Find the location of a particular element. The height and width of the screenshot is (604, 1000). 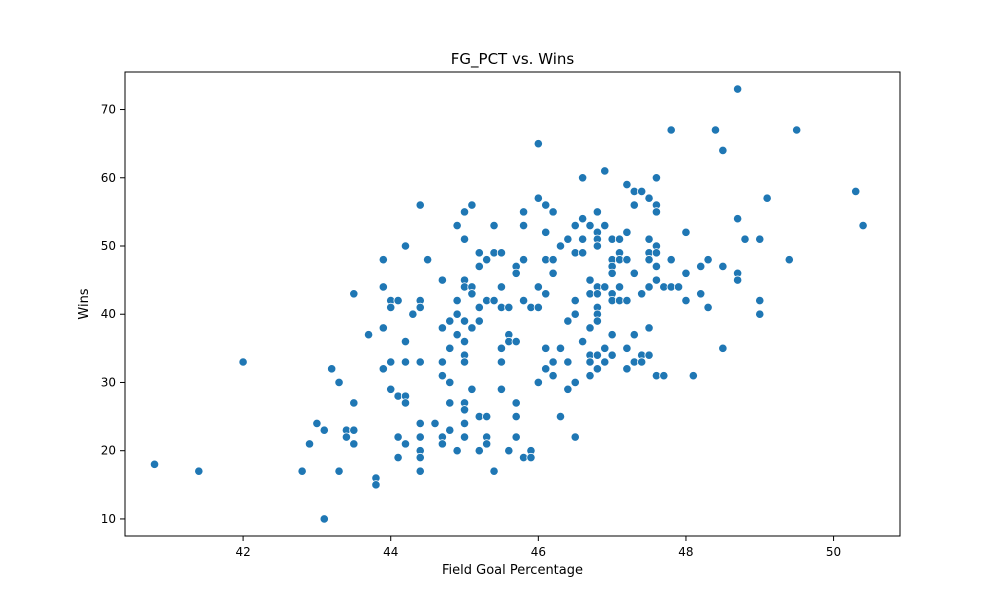

x-tick-label: 44 is located at coordinates (390, 552).